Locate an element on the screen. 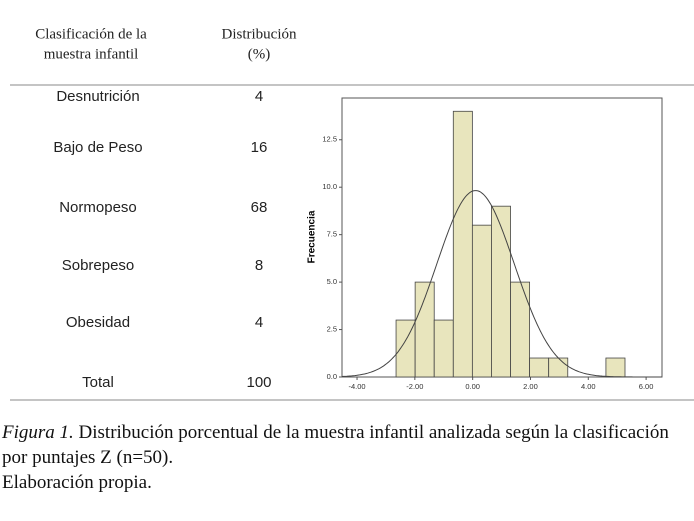 The height and width of the screenshot is (521, 694). row-value: 100 is located at coordinates (258, 382).